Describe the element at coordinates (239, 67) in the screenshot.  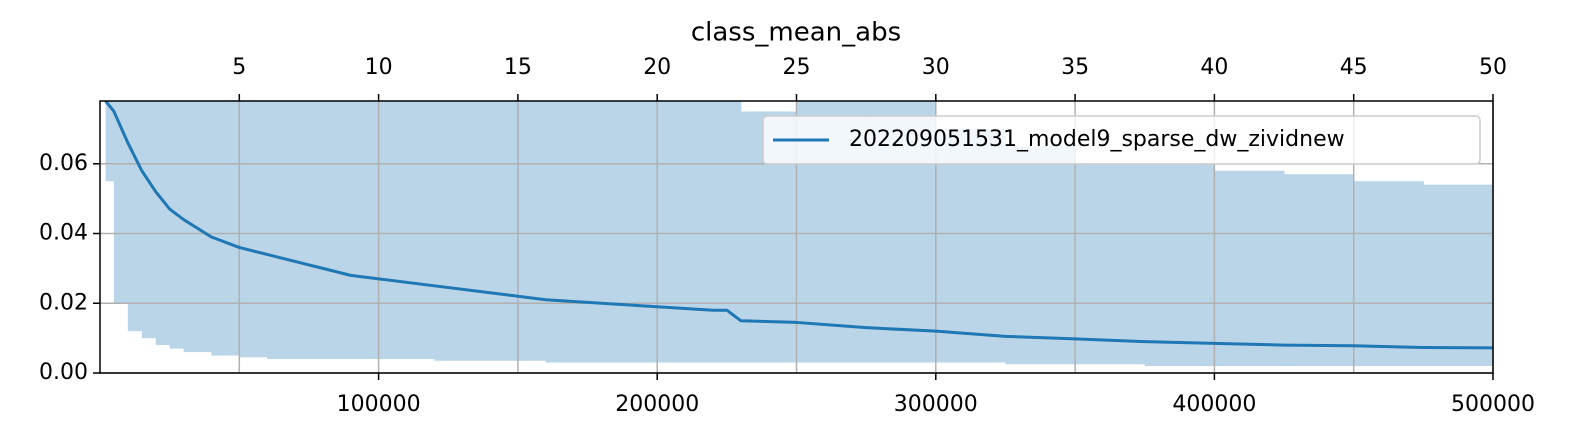
I see `x2-tick-label: 5` at that location.